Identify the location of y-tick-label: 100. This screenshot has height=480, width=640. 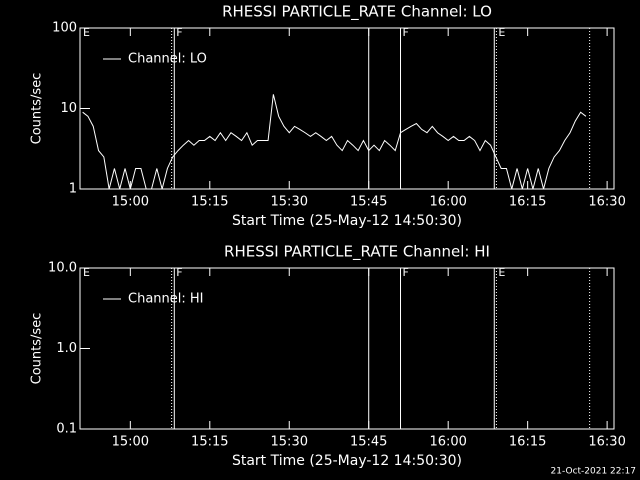
(64, 28).